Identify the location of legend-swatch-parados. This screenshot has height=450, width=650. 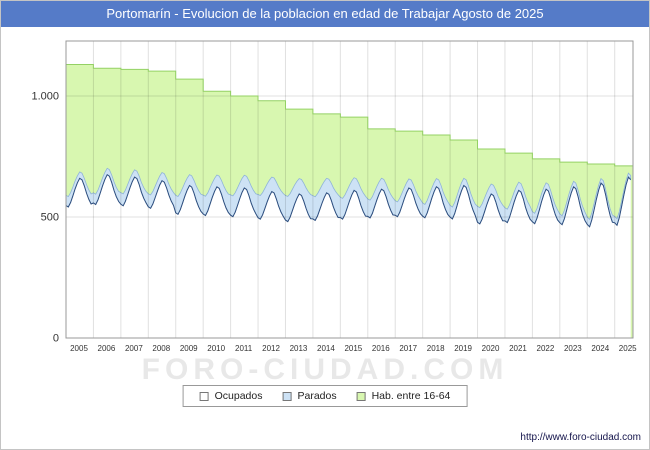
(287, 396).